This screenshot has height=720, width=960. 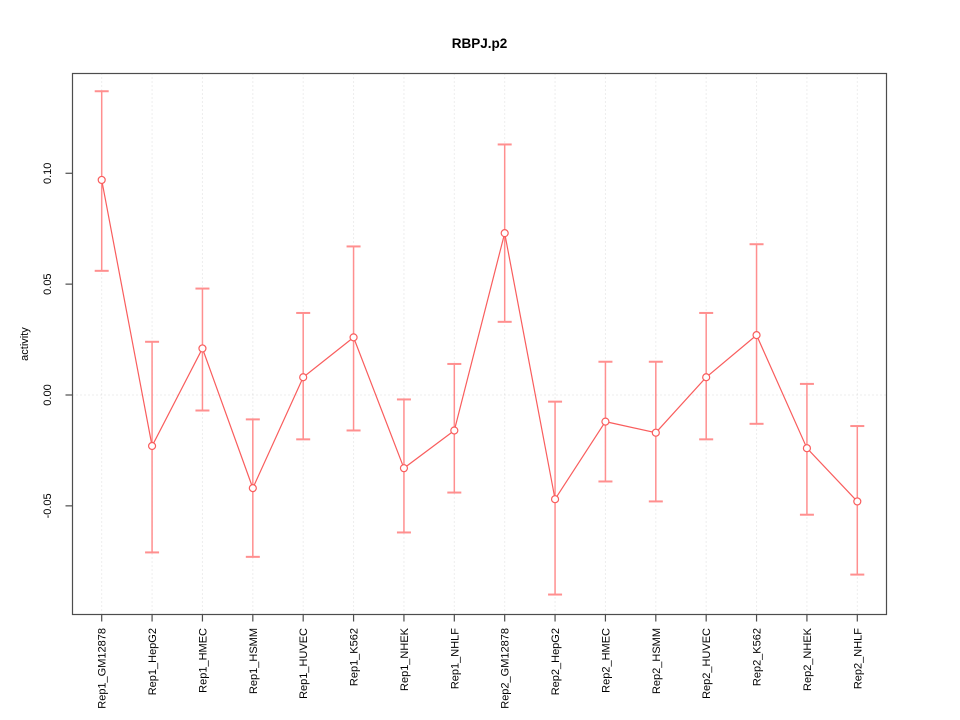 What do you see at coordinates (153, 661) in the screenshot?
I see `x-tick-label: Rep1_HepG2` at bounding box center [153, 661].